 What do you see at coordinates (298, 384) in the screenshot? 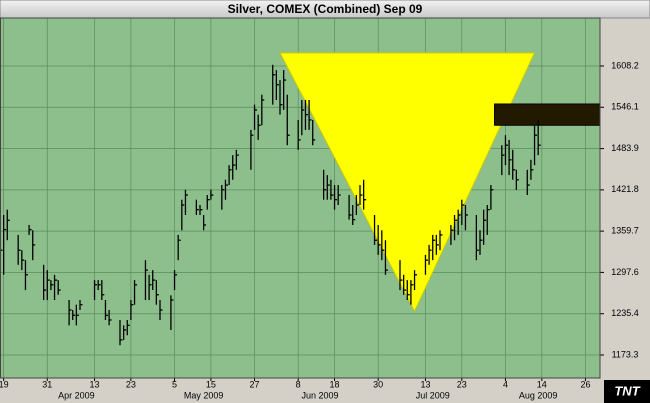
I see `x-tick-label: 8` at bounding box center [298, 384].